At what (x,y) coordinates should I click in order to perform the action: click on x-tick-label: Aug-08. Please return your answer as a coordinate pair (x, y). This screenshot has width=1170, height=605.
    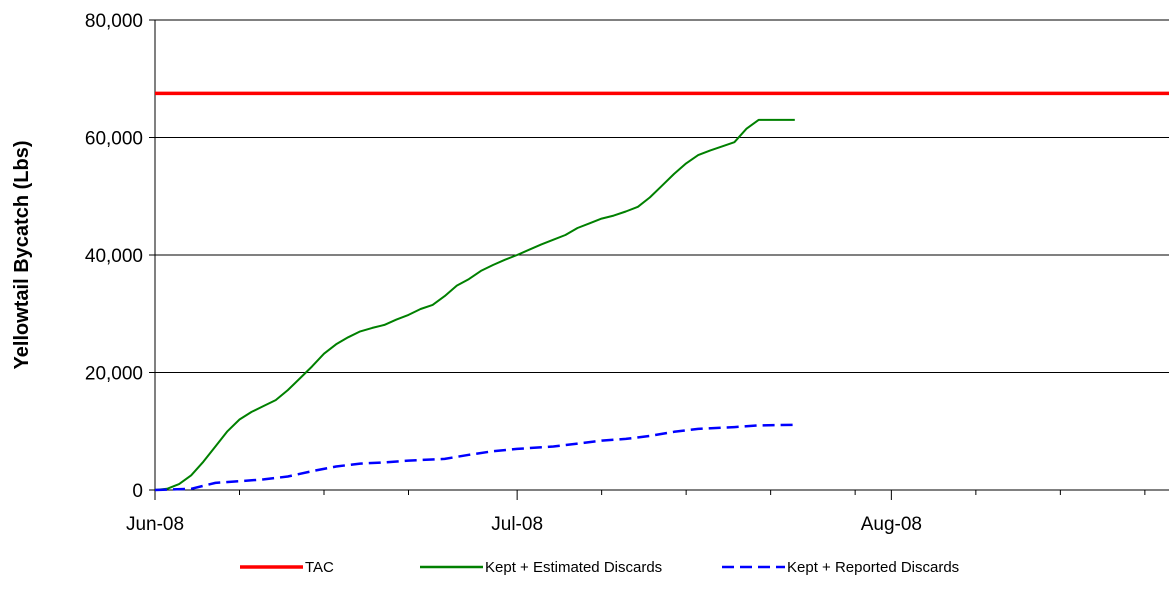
    Looking at the image, I should click on (891, 524).